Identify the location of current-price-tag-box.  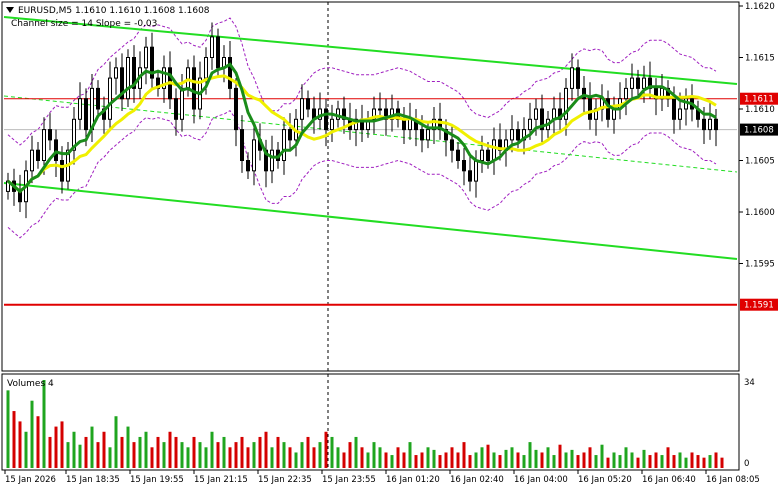
(759, 129).